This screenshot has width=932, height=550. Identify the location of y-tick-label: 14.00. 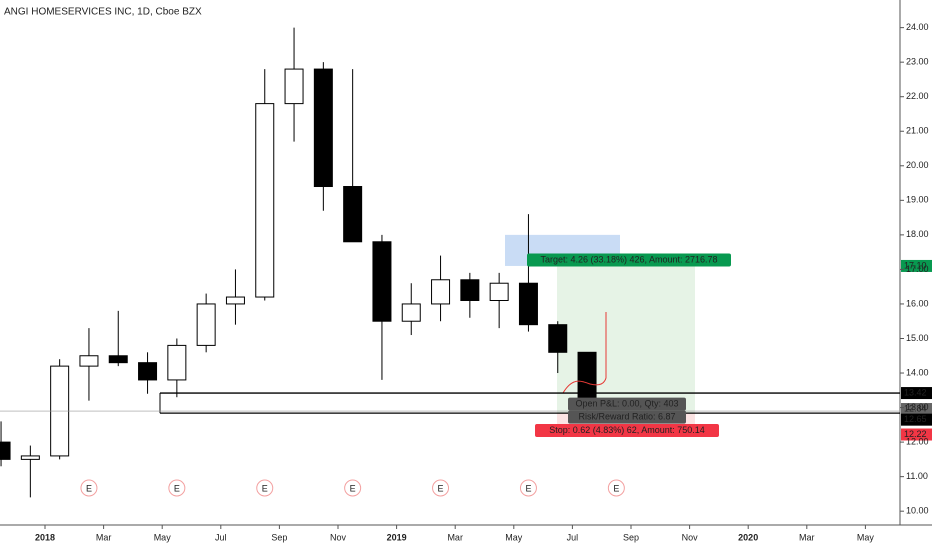
(917, 372).